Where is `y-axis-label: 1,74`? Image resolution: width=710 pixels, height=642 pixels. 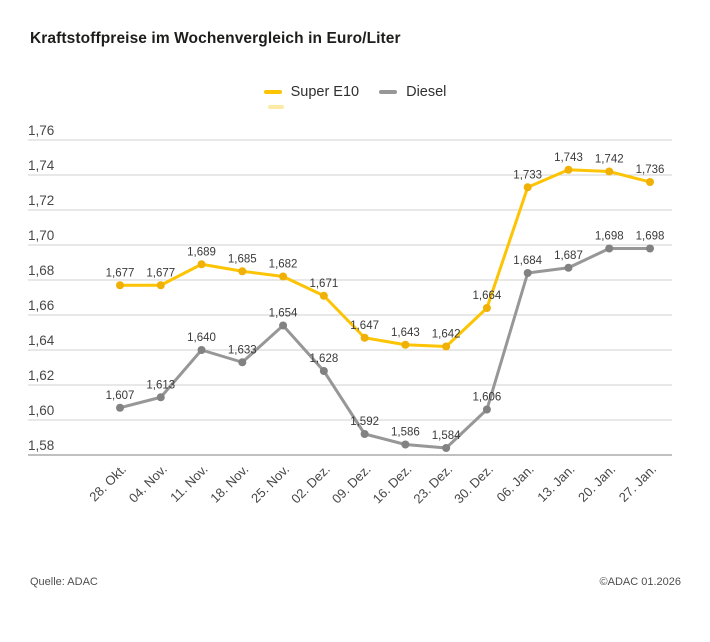
y-axis-label: 1,74 is located at coordinates (41, 165).